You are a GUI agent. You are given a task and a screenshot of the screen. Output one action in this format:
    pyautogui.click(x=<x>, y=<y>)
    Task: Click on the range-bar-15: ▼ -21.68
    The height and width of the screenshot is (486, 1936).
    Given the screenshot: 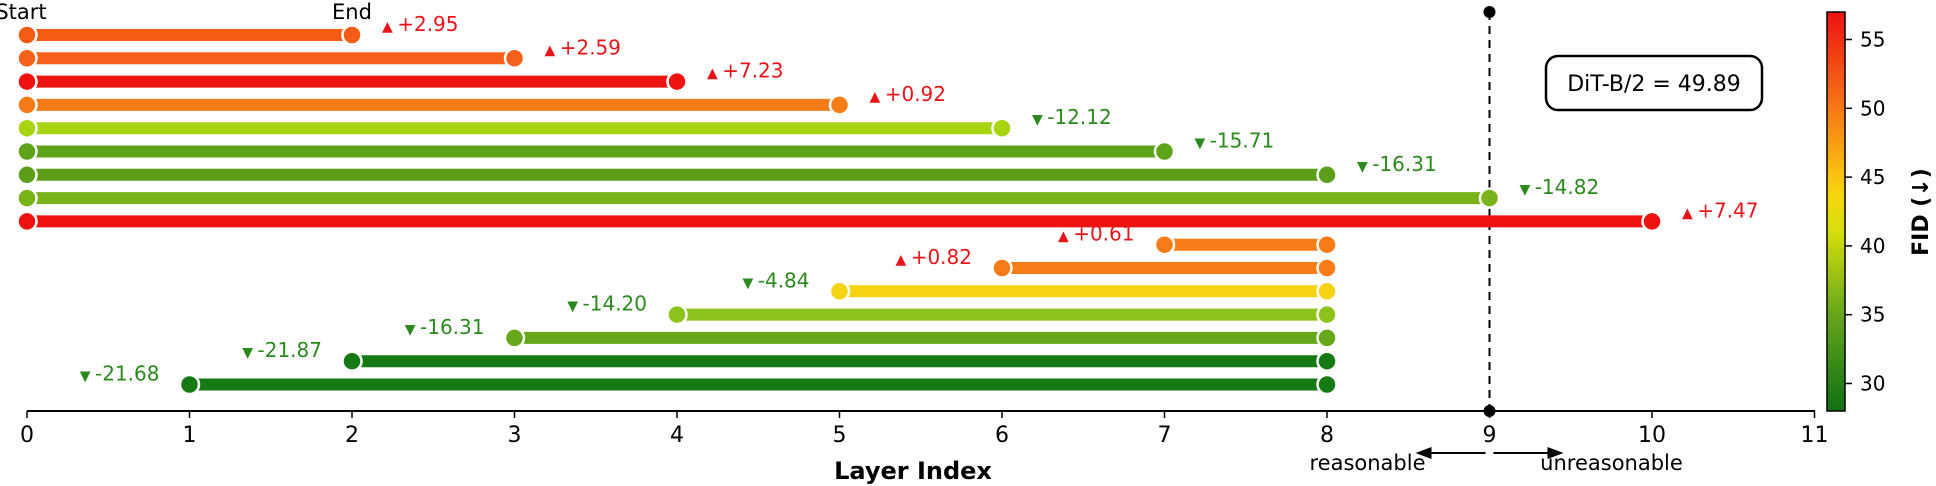 What is the action you would take?
    pyautogui.click(x=709, y=379)
    